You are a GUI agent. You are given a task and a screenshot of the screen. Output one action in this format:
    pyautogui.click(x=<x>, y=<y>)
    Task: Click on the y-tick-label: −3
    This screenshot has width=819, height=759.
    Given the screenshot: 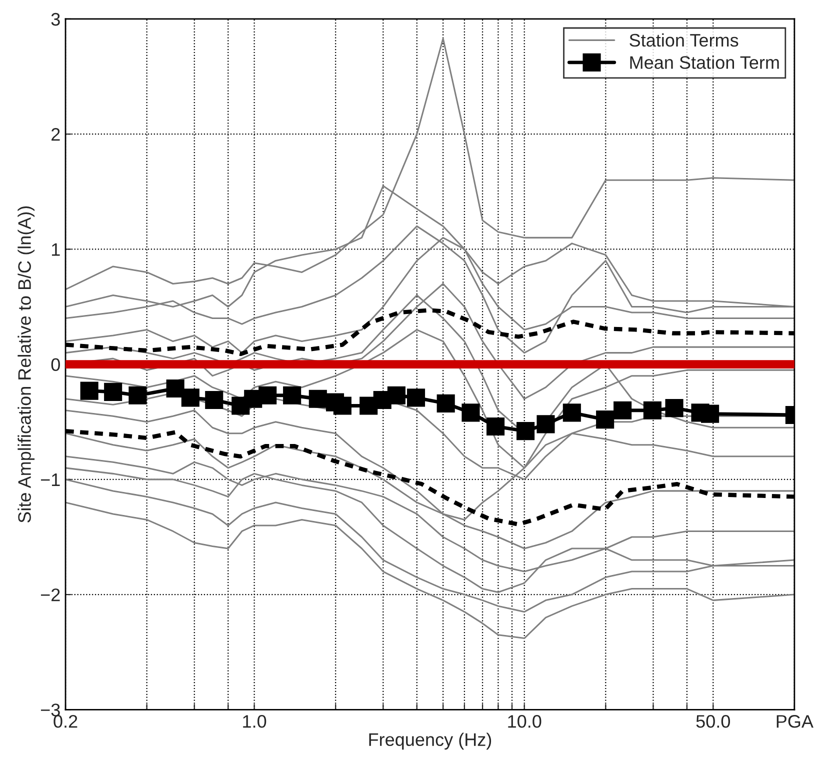 What is the action you would take?
    pyautogui.click(x=50, y=710)
    